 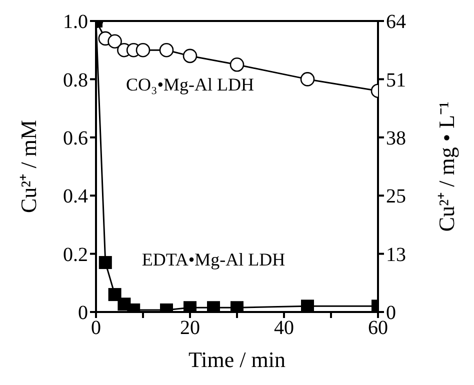 I want to click on y2-tick-label: 38, so click(x=396, y=139).